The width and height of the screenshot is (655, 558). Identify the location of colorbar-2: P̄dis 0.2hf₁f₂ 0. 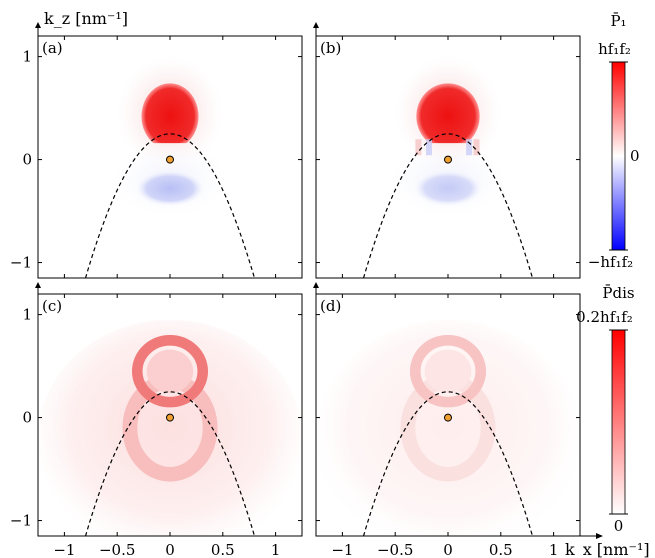
(605, 409).